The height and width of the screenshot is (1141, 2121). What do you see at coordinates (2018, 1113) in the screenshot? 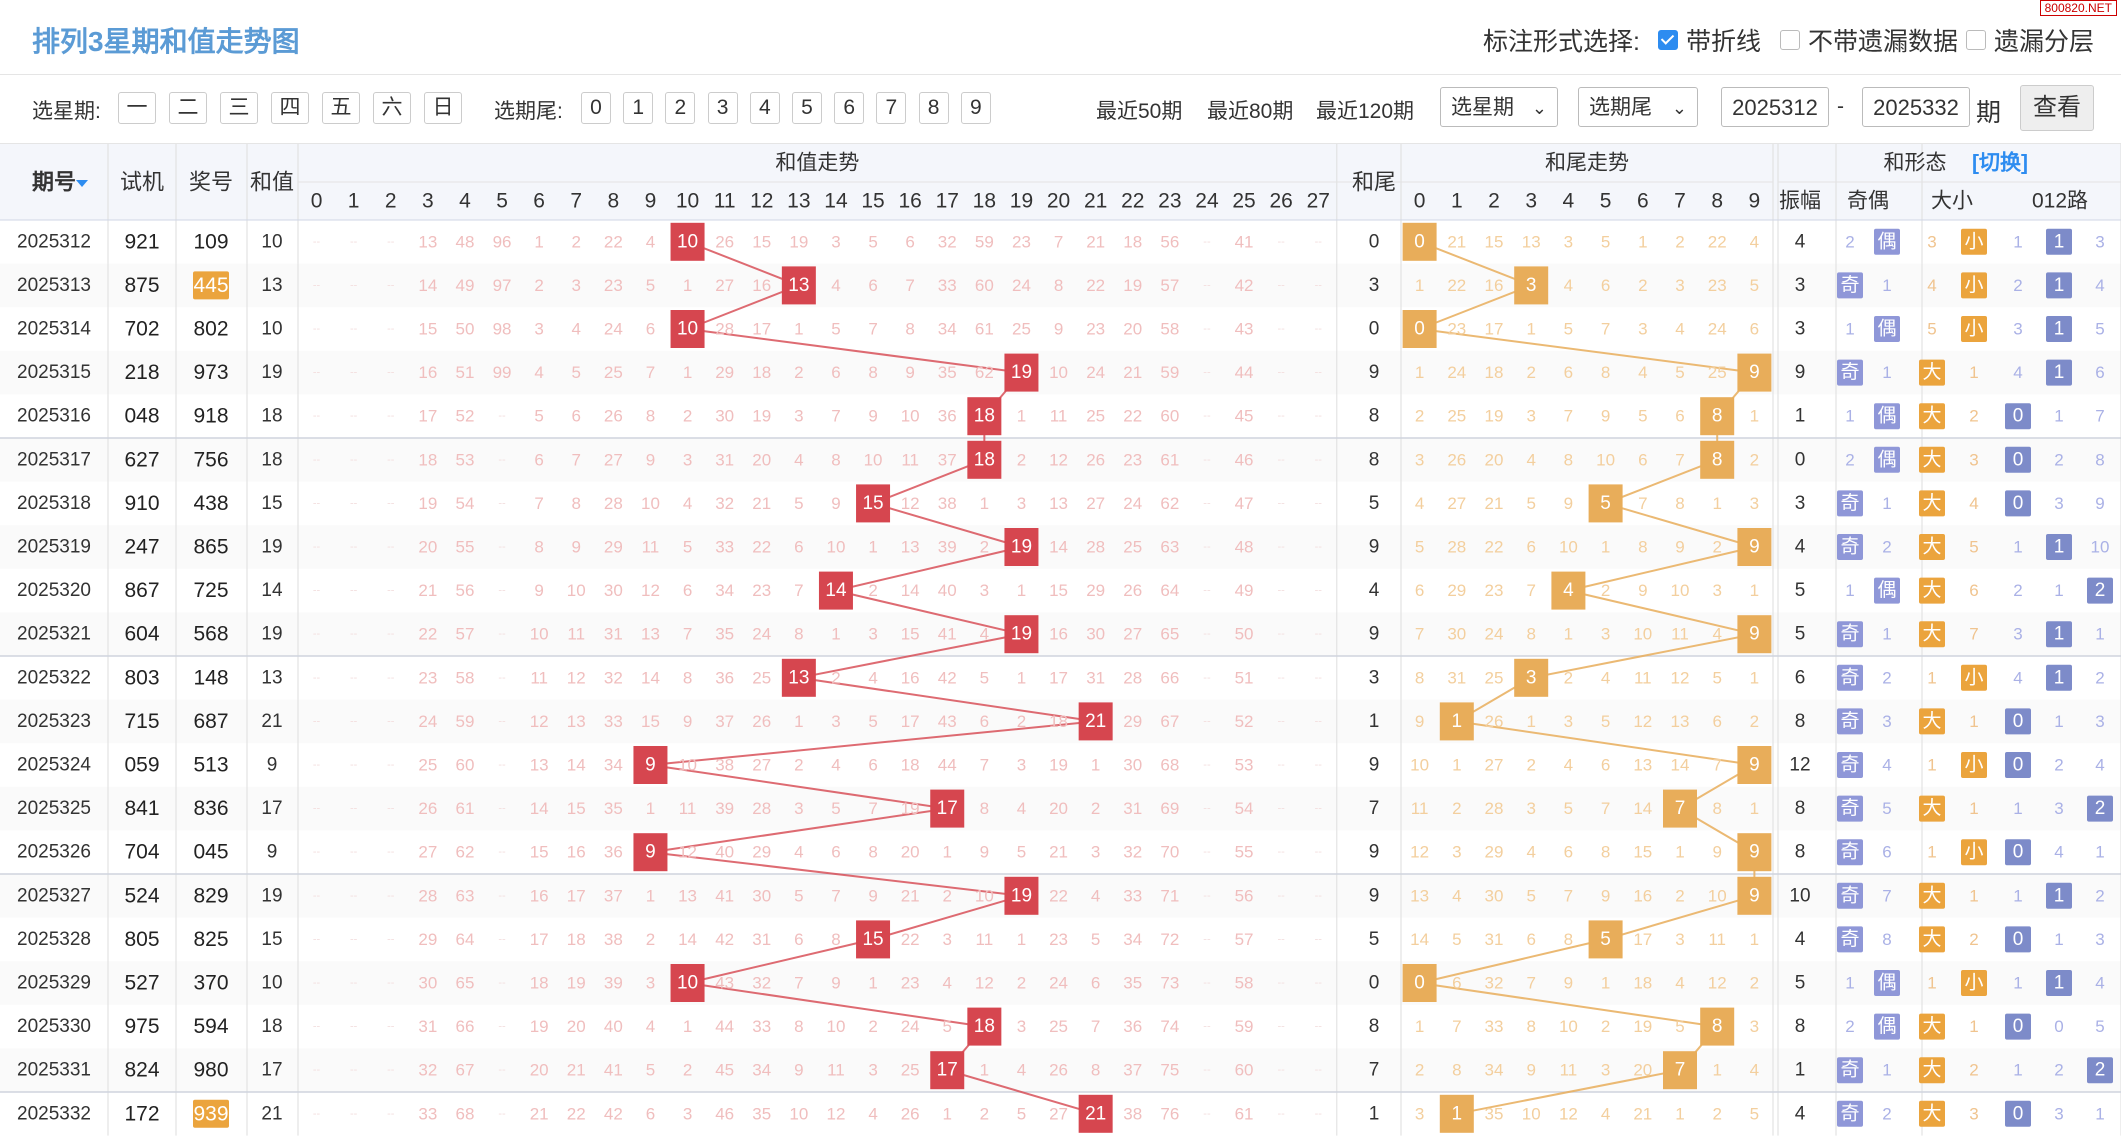
I see `route-hit-value: 0` at bounding box center [2018, 1113].